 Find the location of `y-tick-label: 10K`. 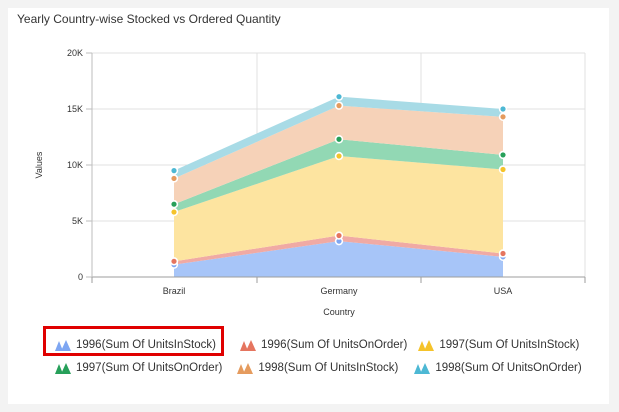

y-tick-label: 10K is located at coordinates (75, 165).